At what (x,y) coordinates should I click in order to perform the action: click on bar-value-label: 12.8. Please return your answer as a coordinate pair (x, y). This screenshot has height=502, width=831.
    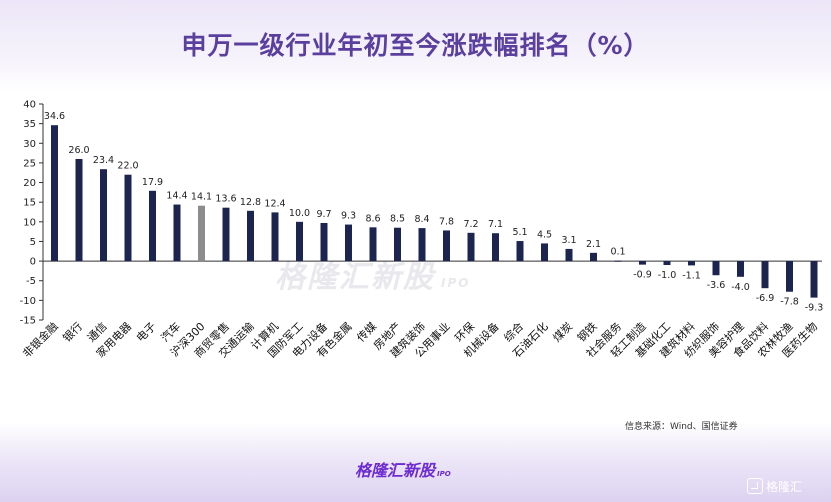
    Looking at the image, I should click on (250, 202).